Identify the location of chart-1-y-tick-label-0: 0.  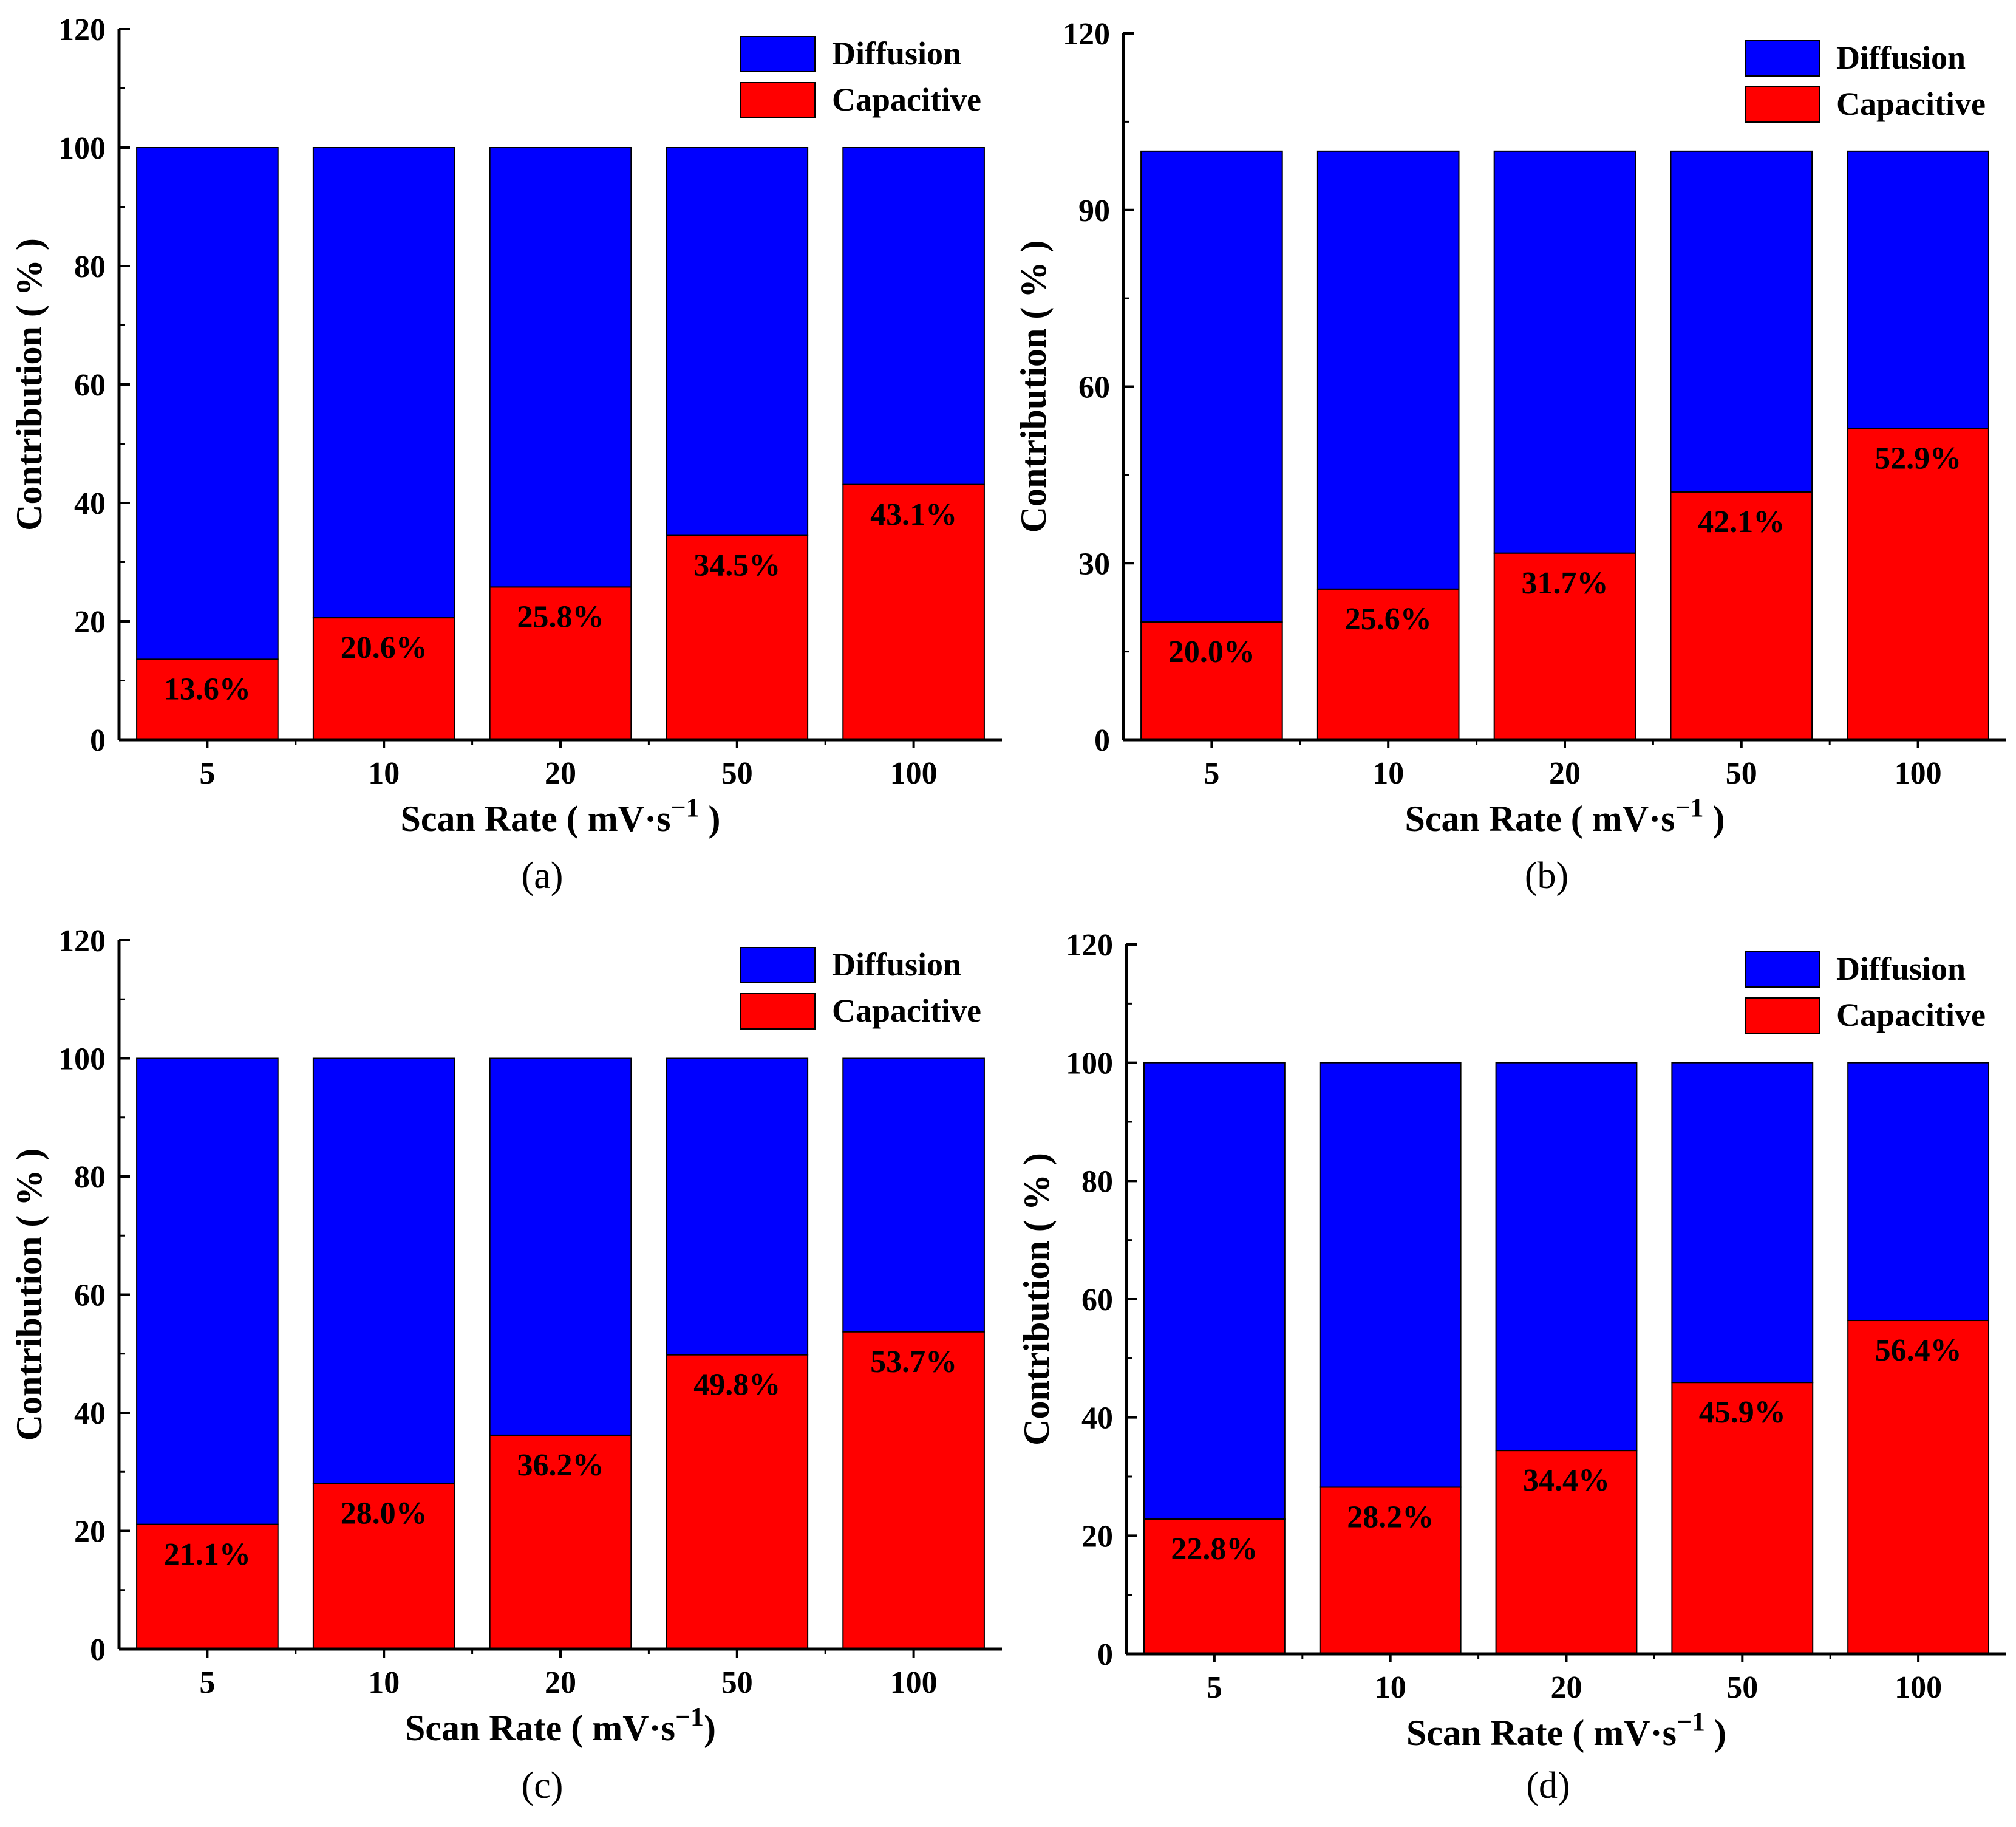
(1102, 741).